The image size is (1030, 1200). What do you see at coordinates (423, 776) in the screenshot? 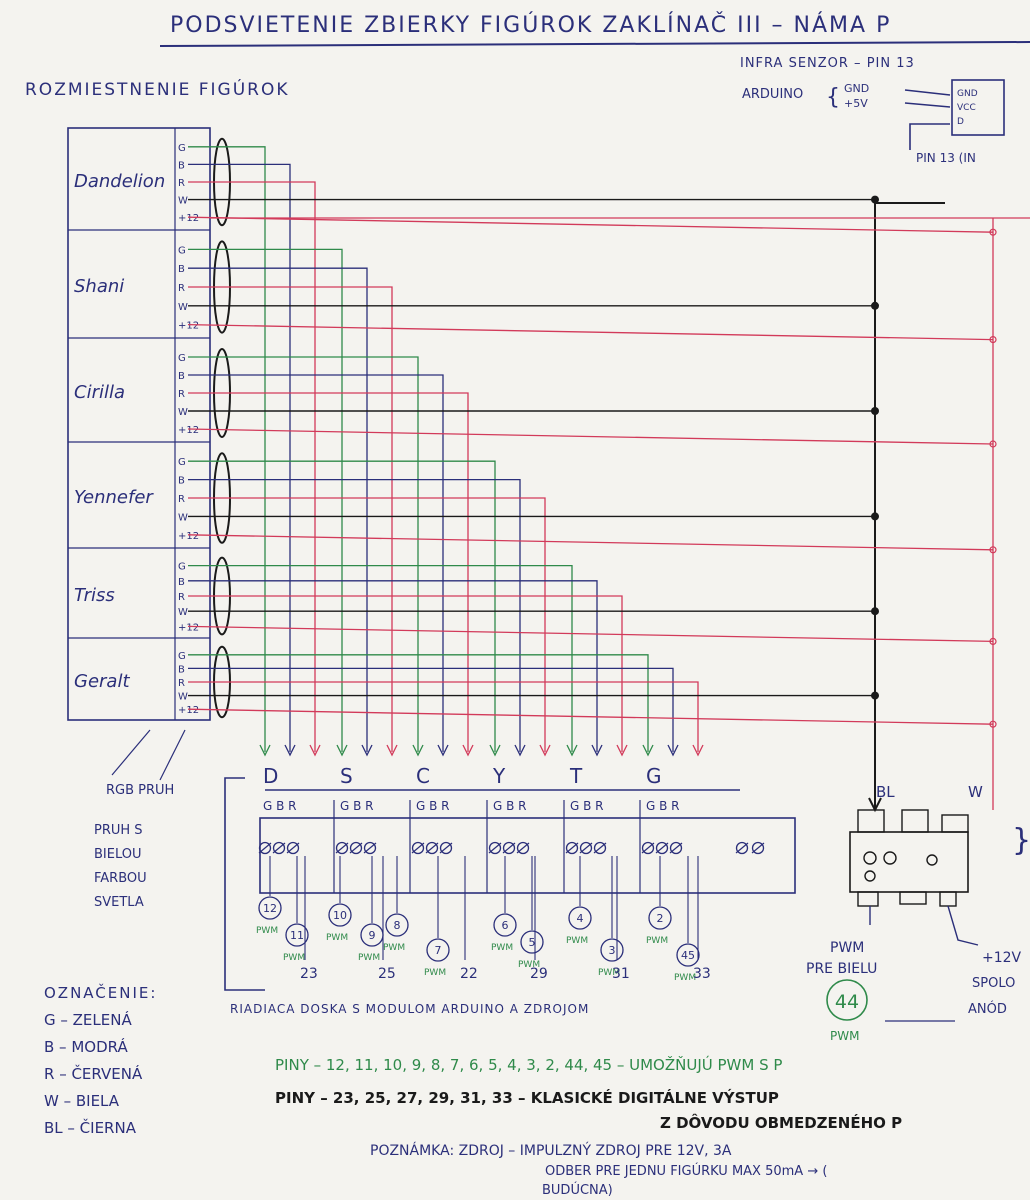
I see `board-group-letter: C` at bounding box center [423, 776].